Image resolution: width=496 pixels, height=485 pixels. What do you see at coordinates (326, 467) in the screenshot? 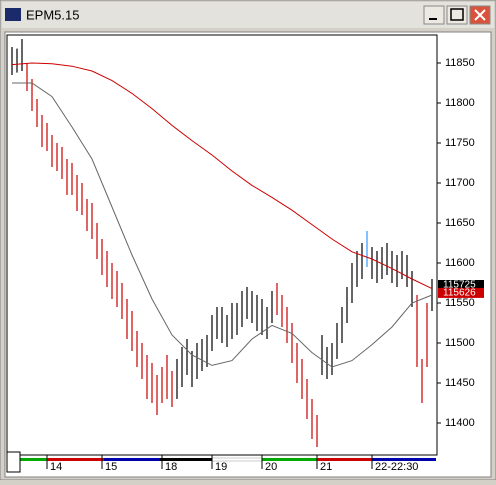
I see `x-tick-label: 21` at bounding box center [326, 467].